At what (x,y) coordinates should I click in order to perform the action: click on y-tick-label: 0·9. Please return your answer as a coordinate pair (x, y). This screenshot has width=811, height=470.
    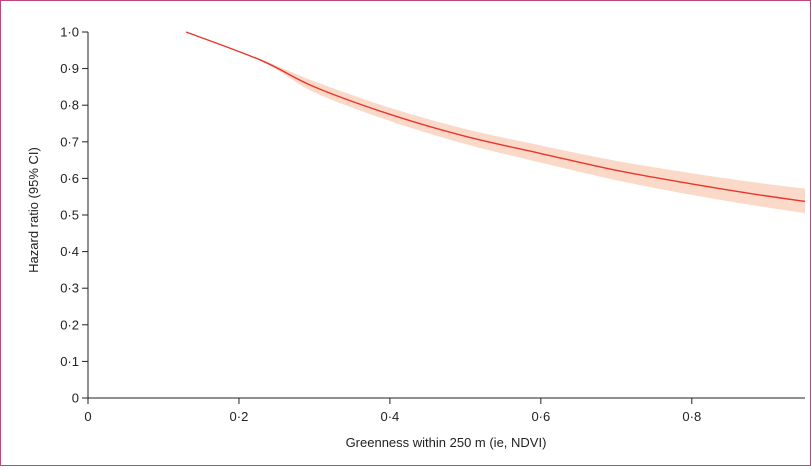
    Looking at the image, I should click on (69, 68).